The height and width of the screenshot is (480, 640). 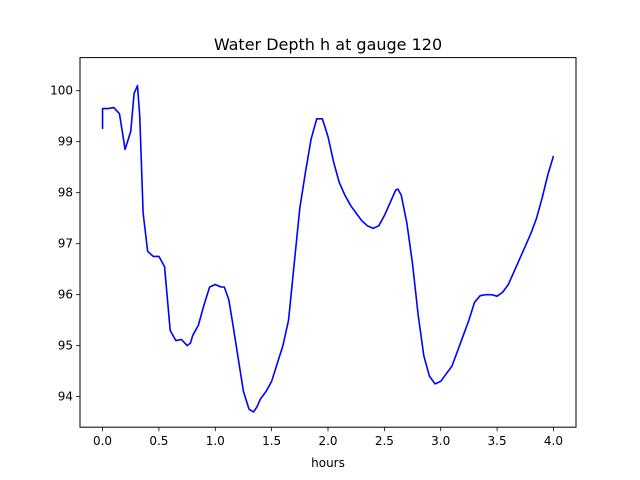 I want to click on y-axis: 94 95 96 97 98 99 100, so click(x=65, y=244).